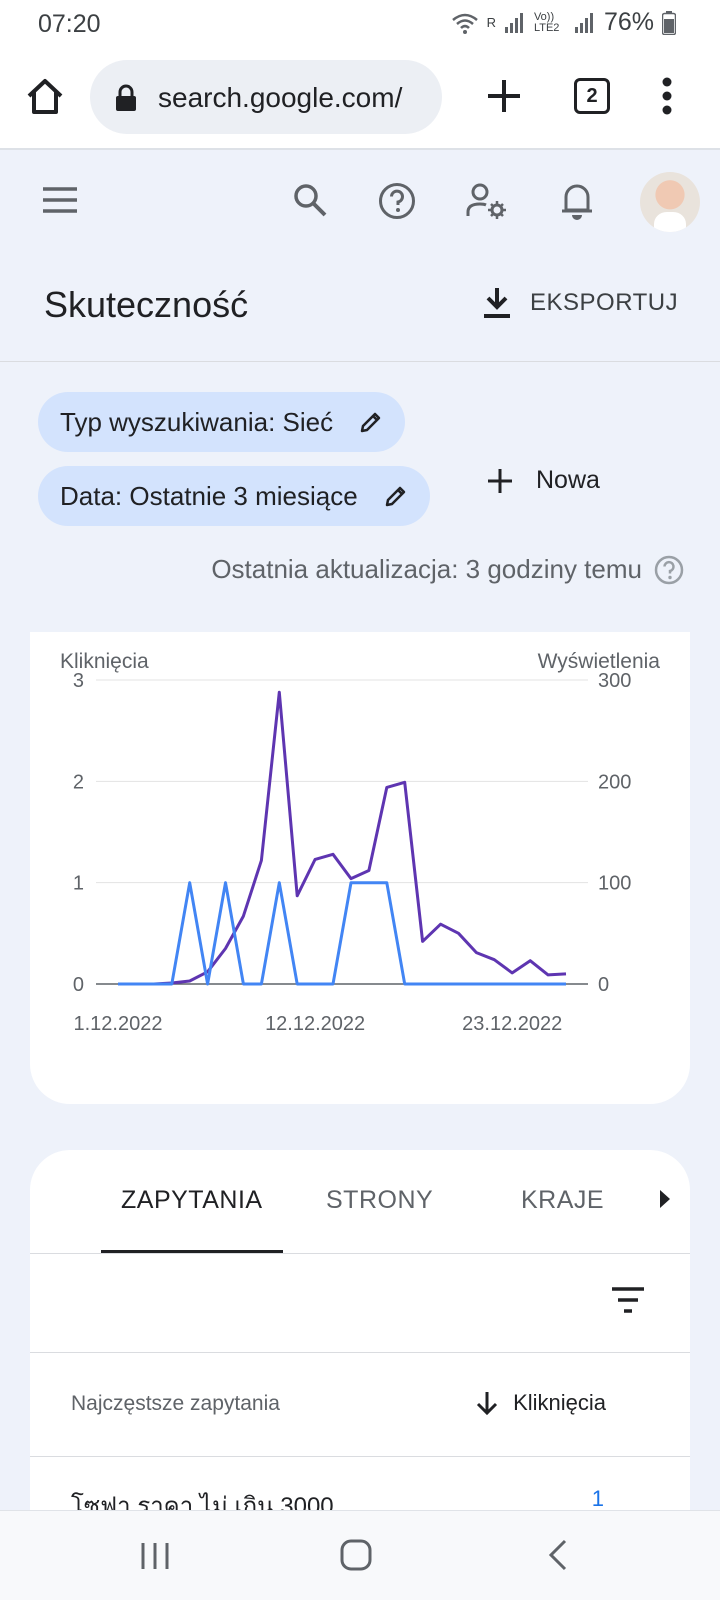 This screenshot has width=720, height=1600. What do you see at coordinates (342, 838) in the screenshot?
I see `impressions-line` at bounding box center [342, 838].